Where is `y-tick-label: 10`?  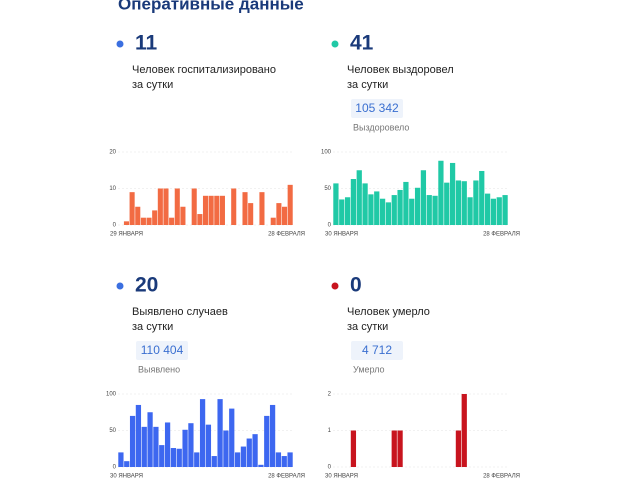
y-tick-label: 10 is located at coordinates (112, 189).